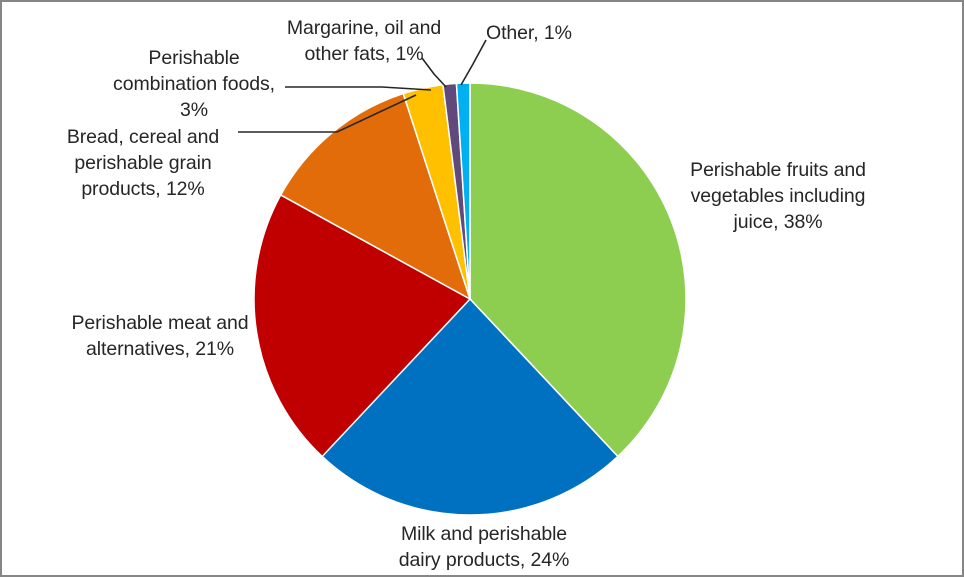 This screenshot has width=964, height=577. I want to click on leader-line-combination-foods, so click(358, 88).